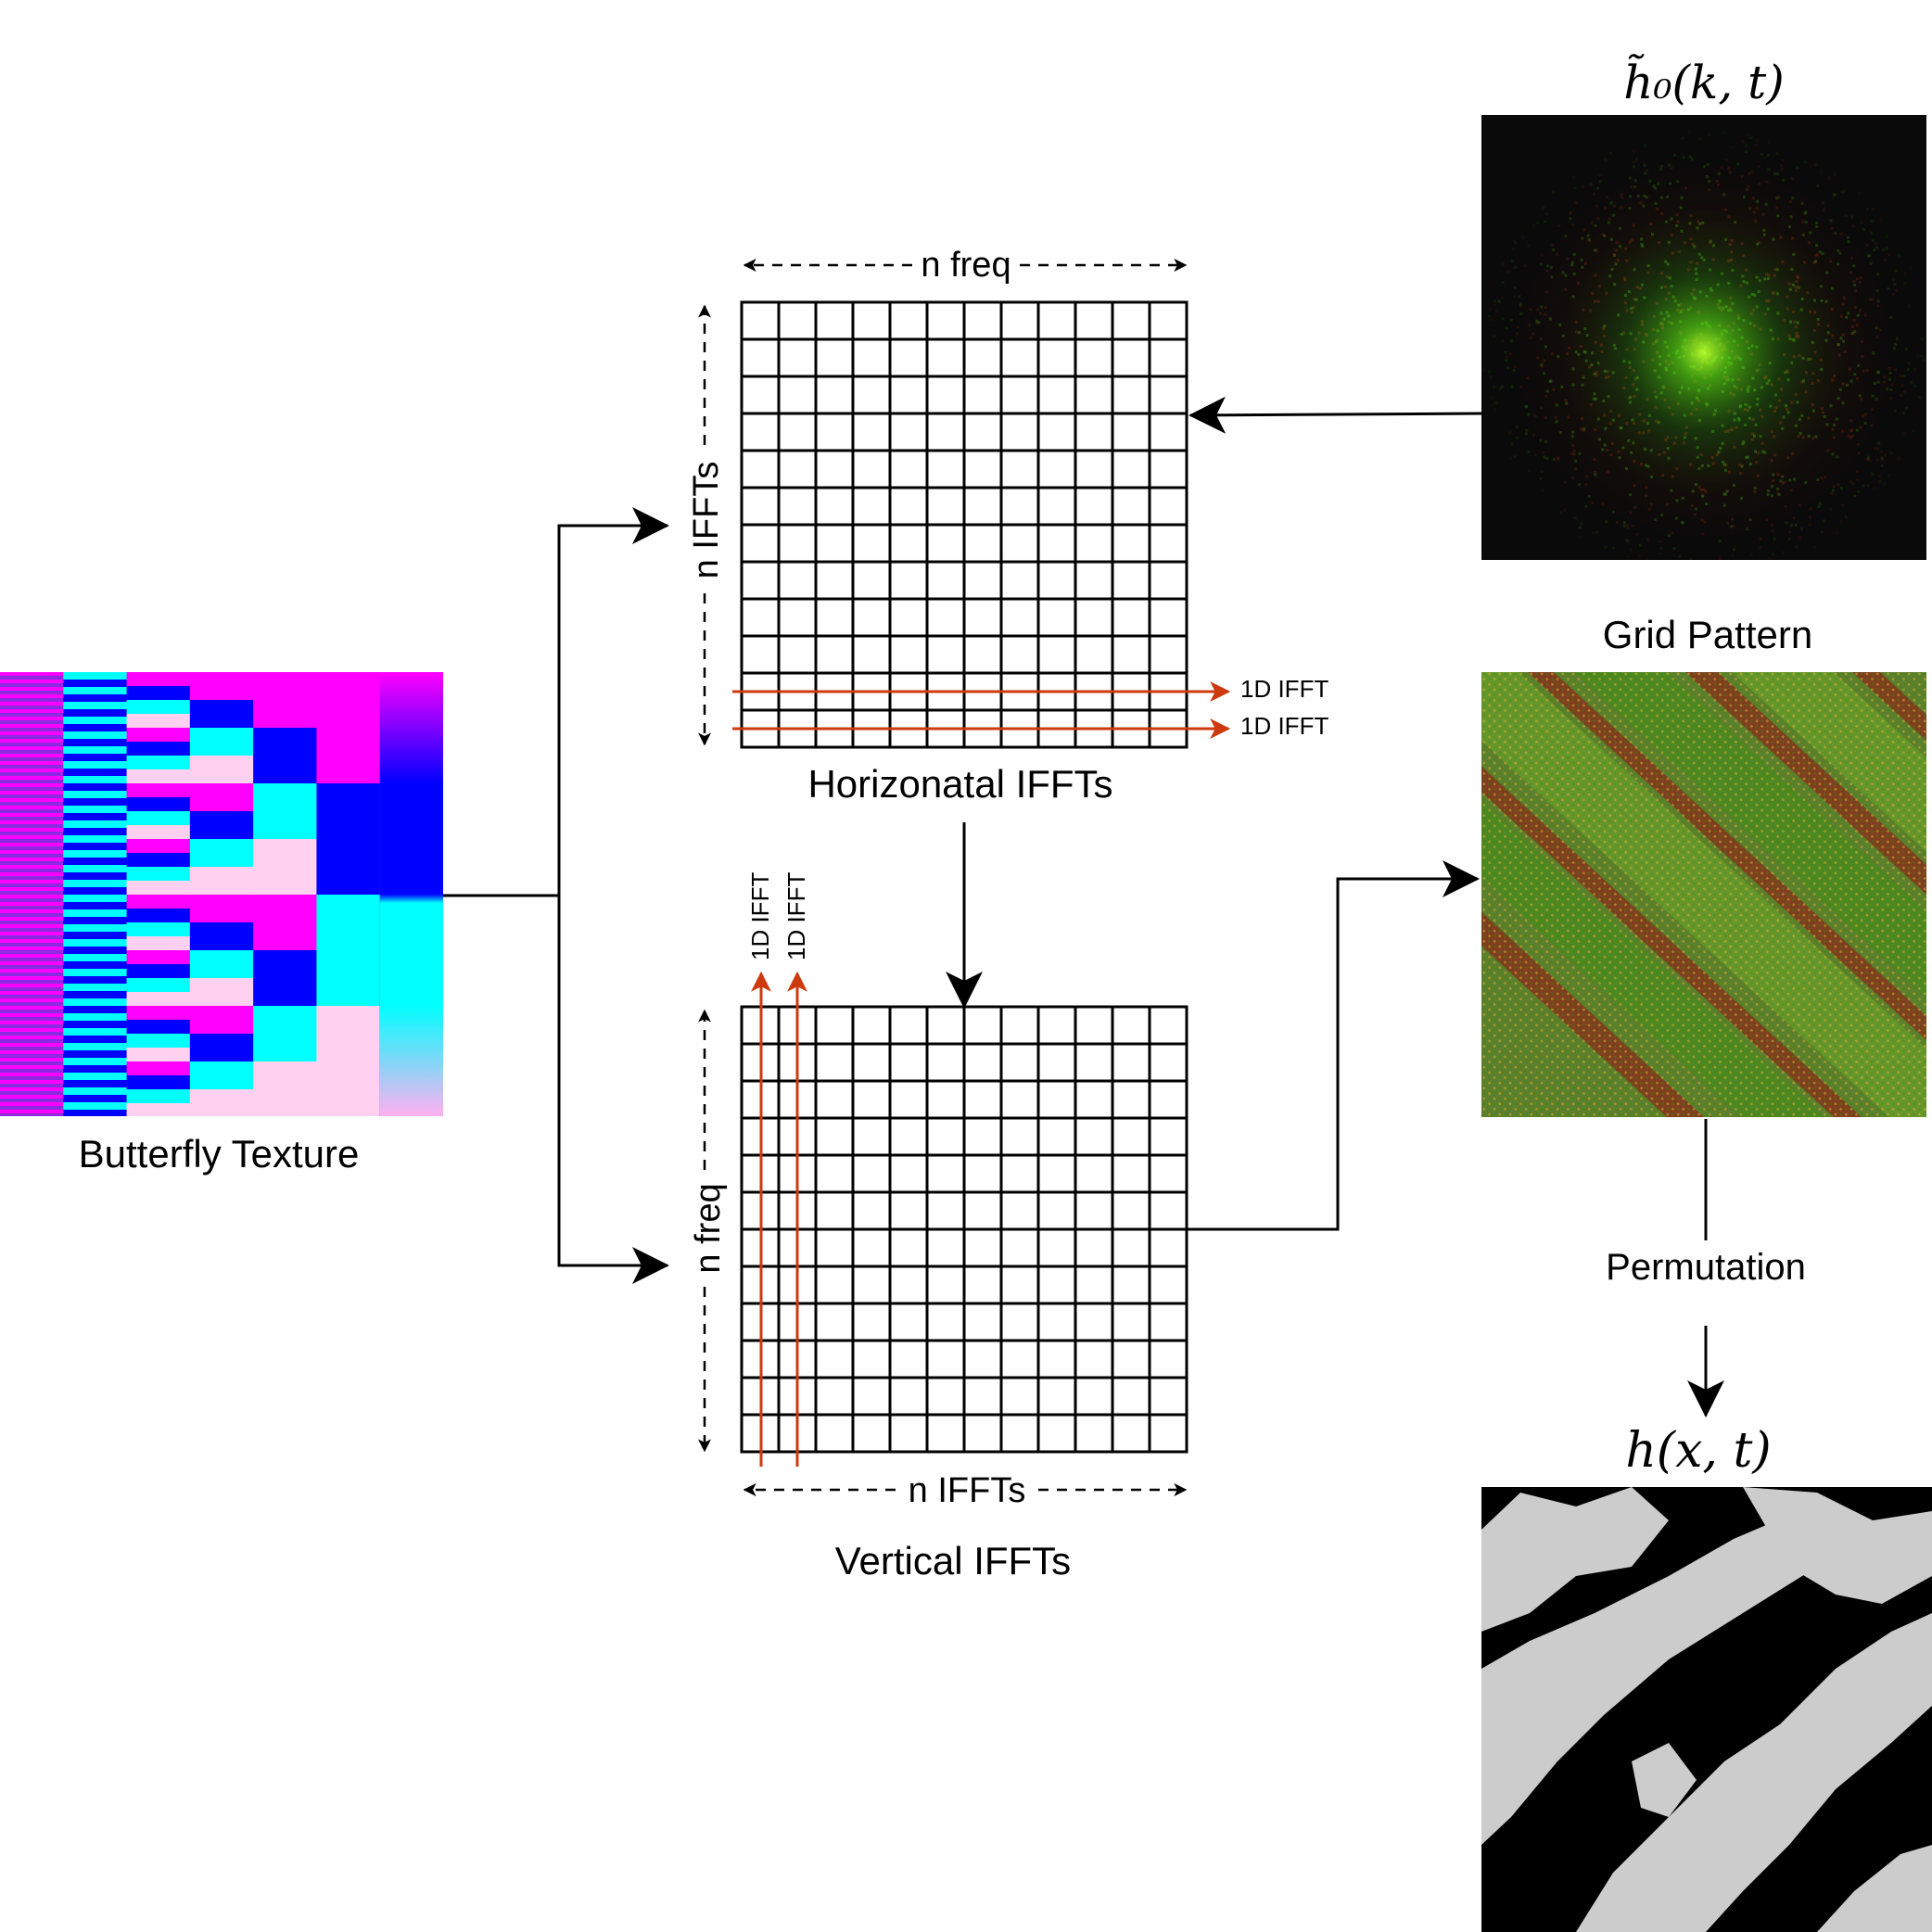  What do you see at coordinates (219, 1154) in the screenshot?
I see `butterfly-texture-caption: Butterfly Texture` at bounding box center [219, 1154].